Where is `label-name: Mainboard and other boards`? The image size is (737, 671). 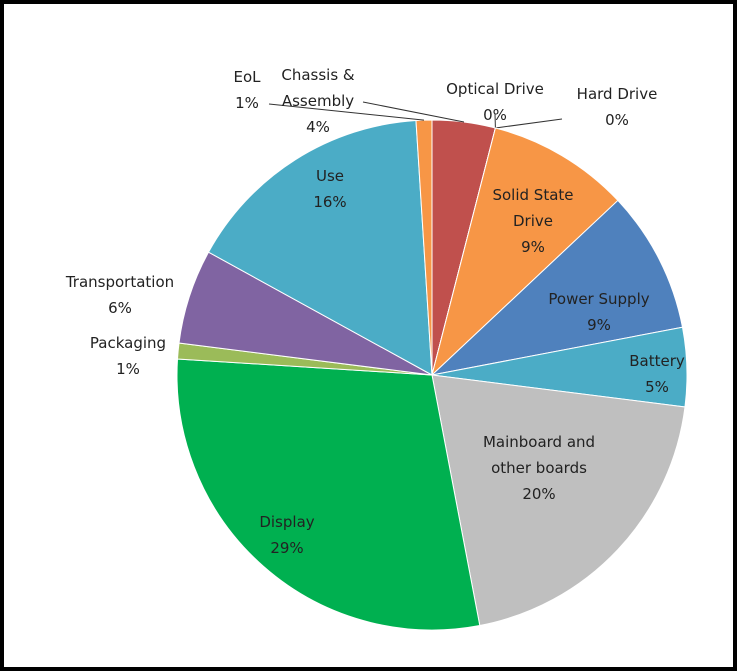 label-name: Mainboard and other boards is located at coordinates (539, 455).